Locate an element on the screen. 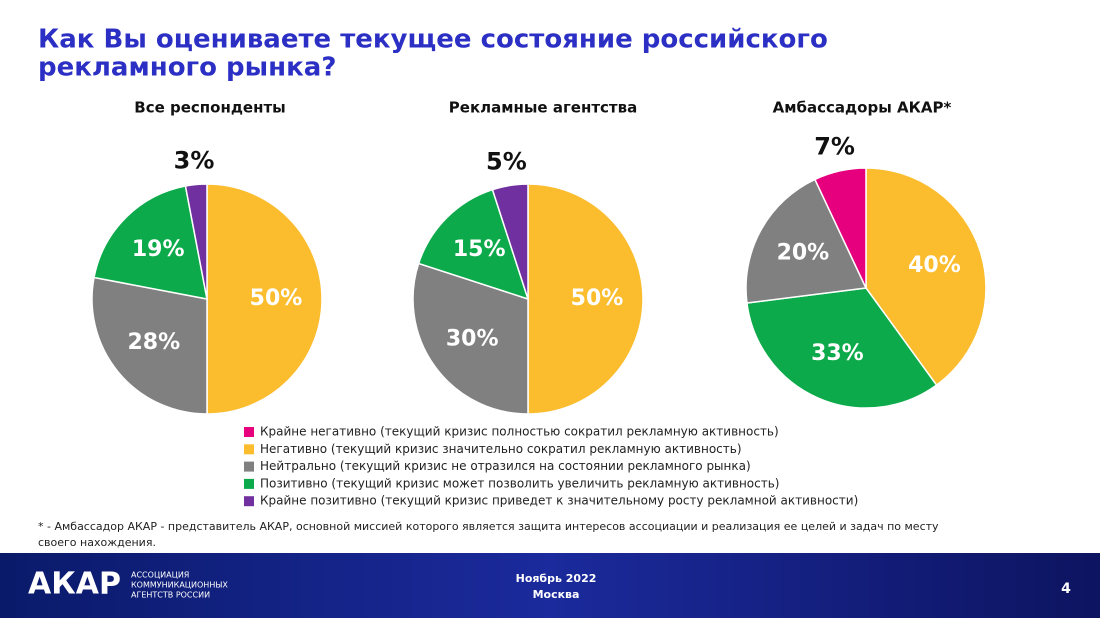 The width and height of the screenshot is (1100, 618). data-label: 30% is located at coordinates (472, 339).